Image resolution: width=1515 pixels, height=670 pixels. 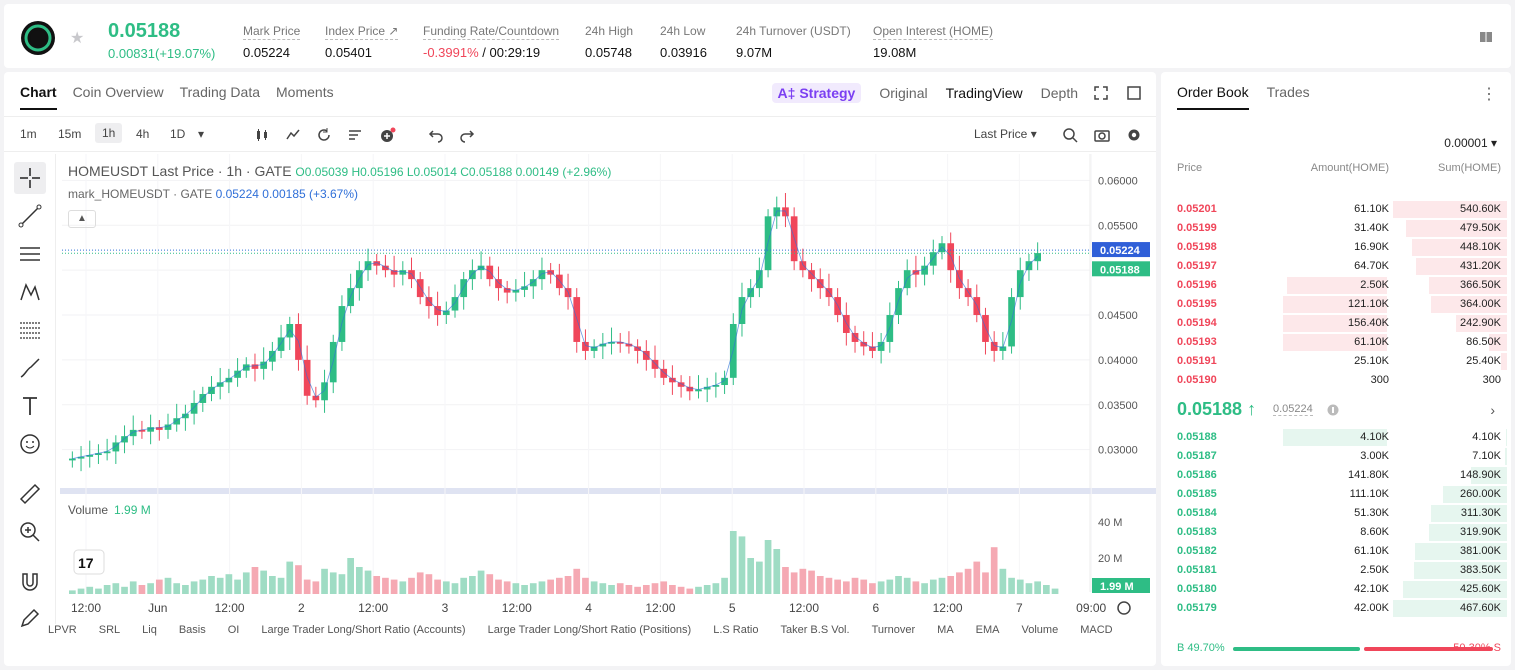 I want to click on timeframe-1d: 1D, so click(x=178, y=134).